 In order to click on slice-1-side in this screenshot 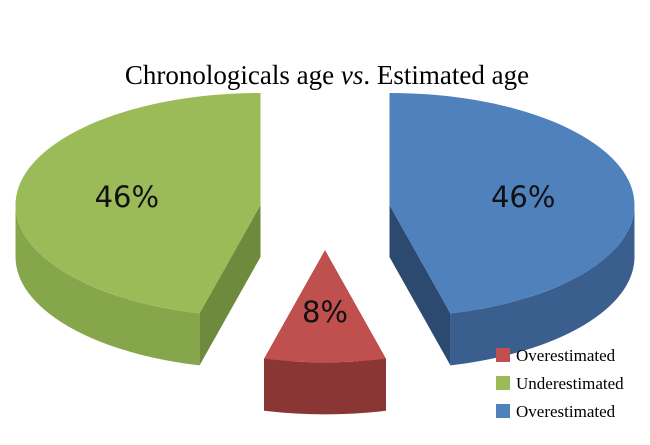, I will do `click(325, 386)`.